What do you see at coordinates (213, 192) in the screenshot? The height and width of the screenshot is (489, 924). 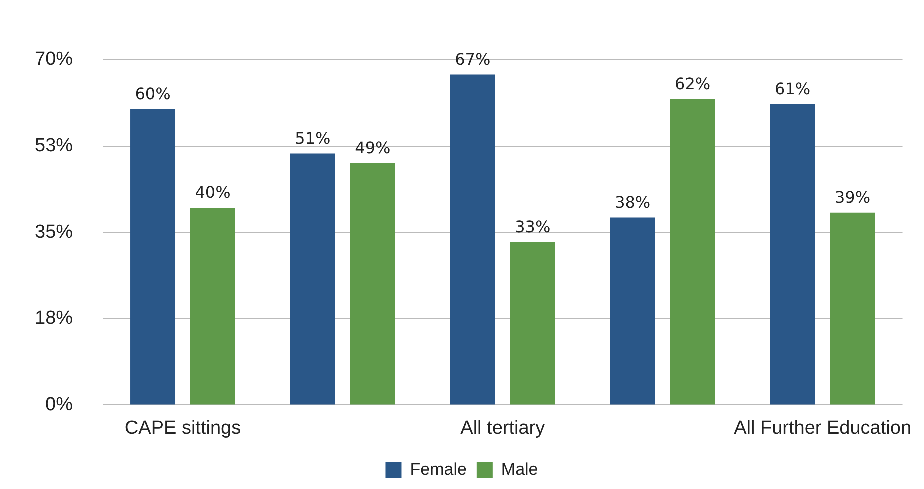 I see `text: 40%` at bounding box center [213, 192].